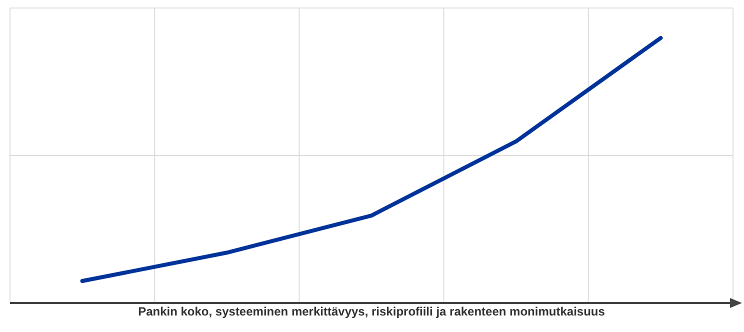 The image size is (744, 332). Describe the element at coordinates (372, 311) in the screenshot. I see `x-axis-title: Pankin koko, systeeminen merkittävyys, riskiprofiili ja rakenteen monimutkaisuus` at that location.